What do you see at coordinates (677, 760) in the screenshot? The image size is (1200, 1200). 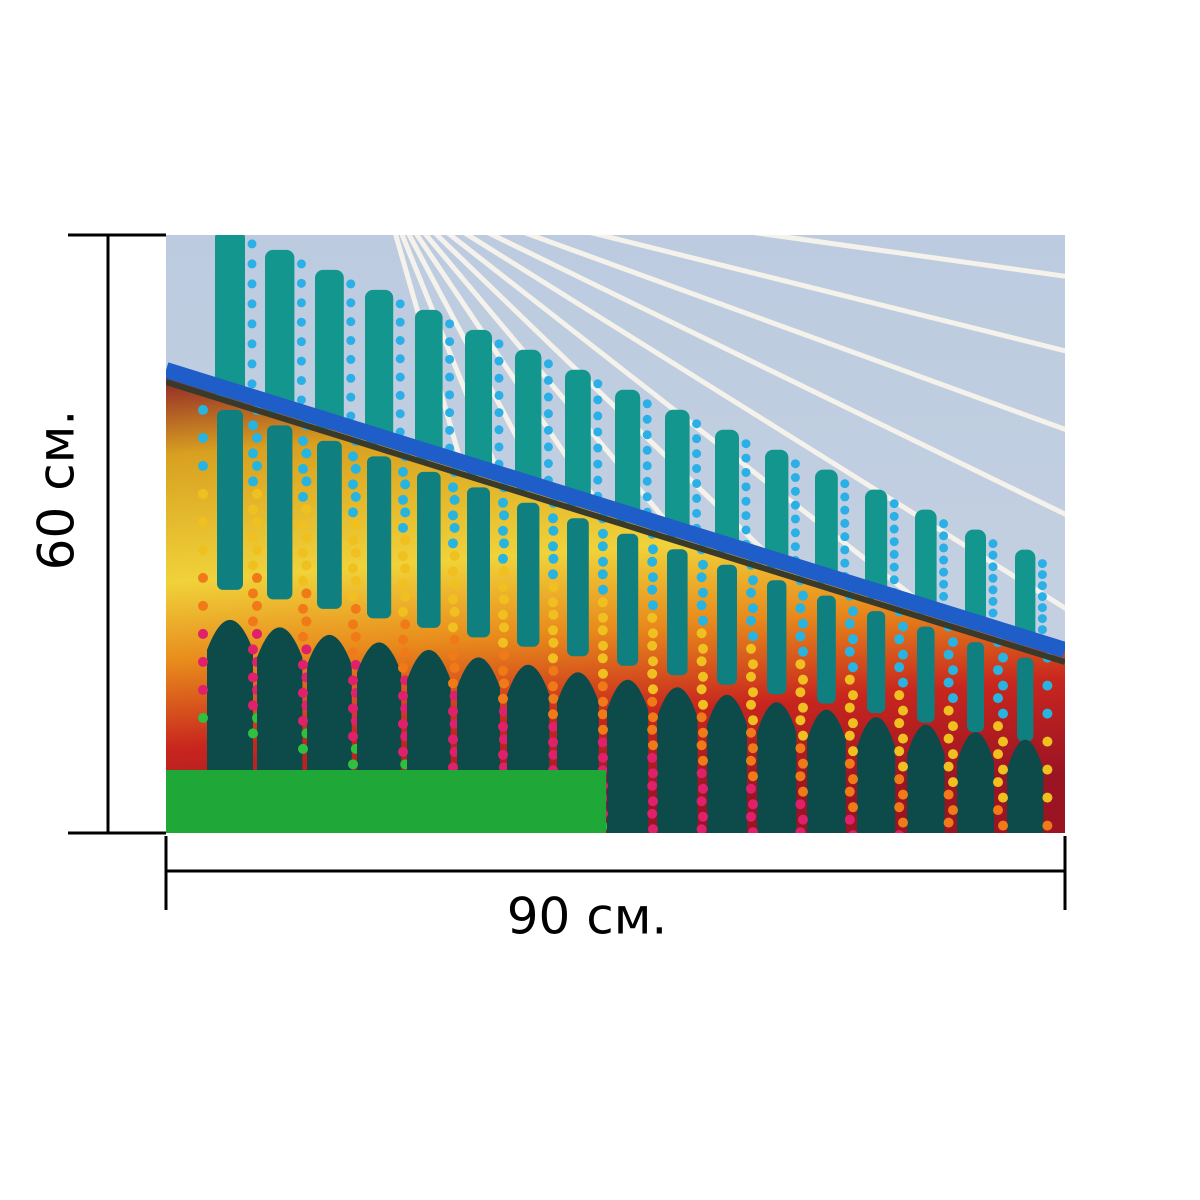 I see `arch` at bounding box center [677, 760].